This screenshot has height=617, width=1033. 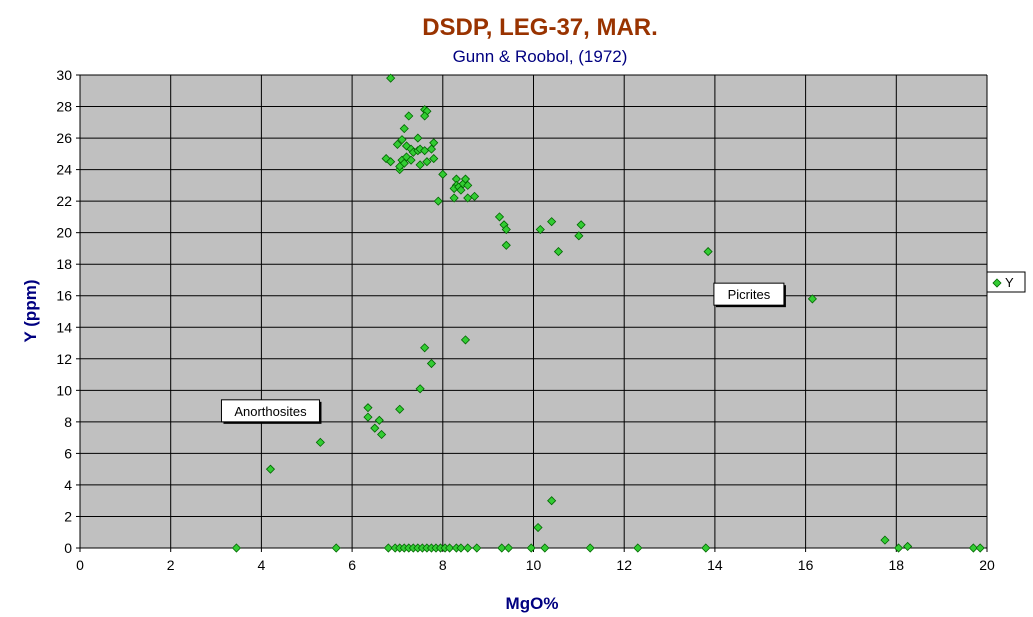 What do you see at coordinates (64, 201) in the screenshot?
I see `y-tick-label: 22` at bounding box center [64, 201].